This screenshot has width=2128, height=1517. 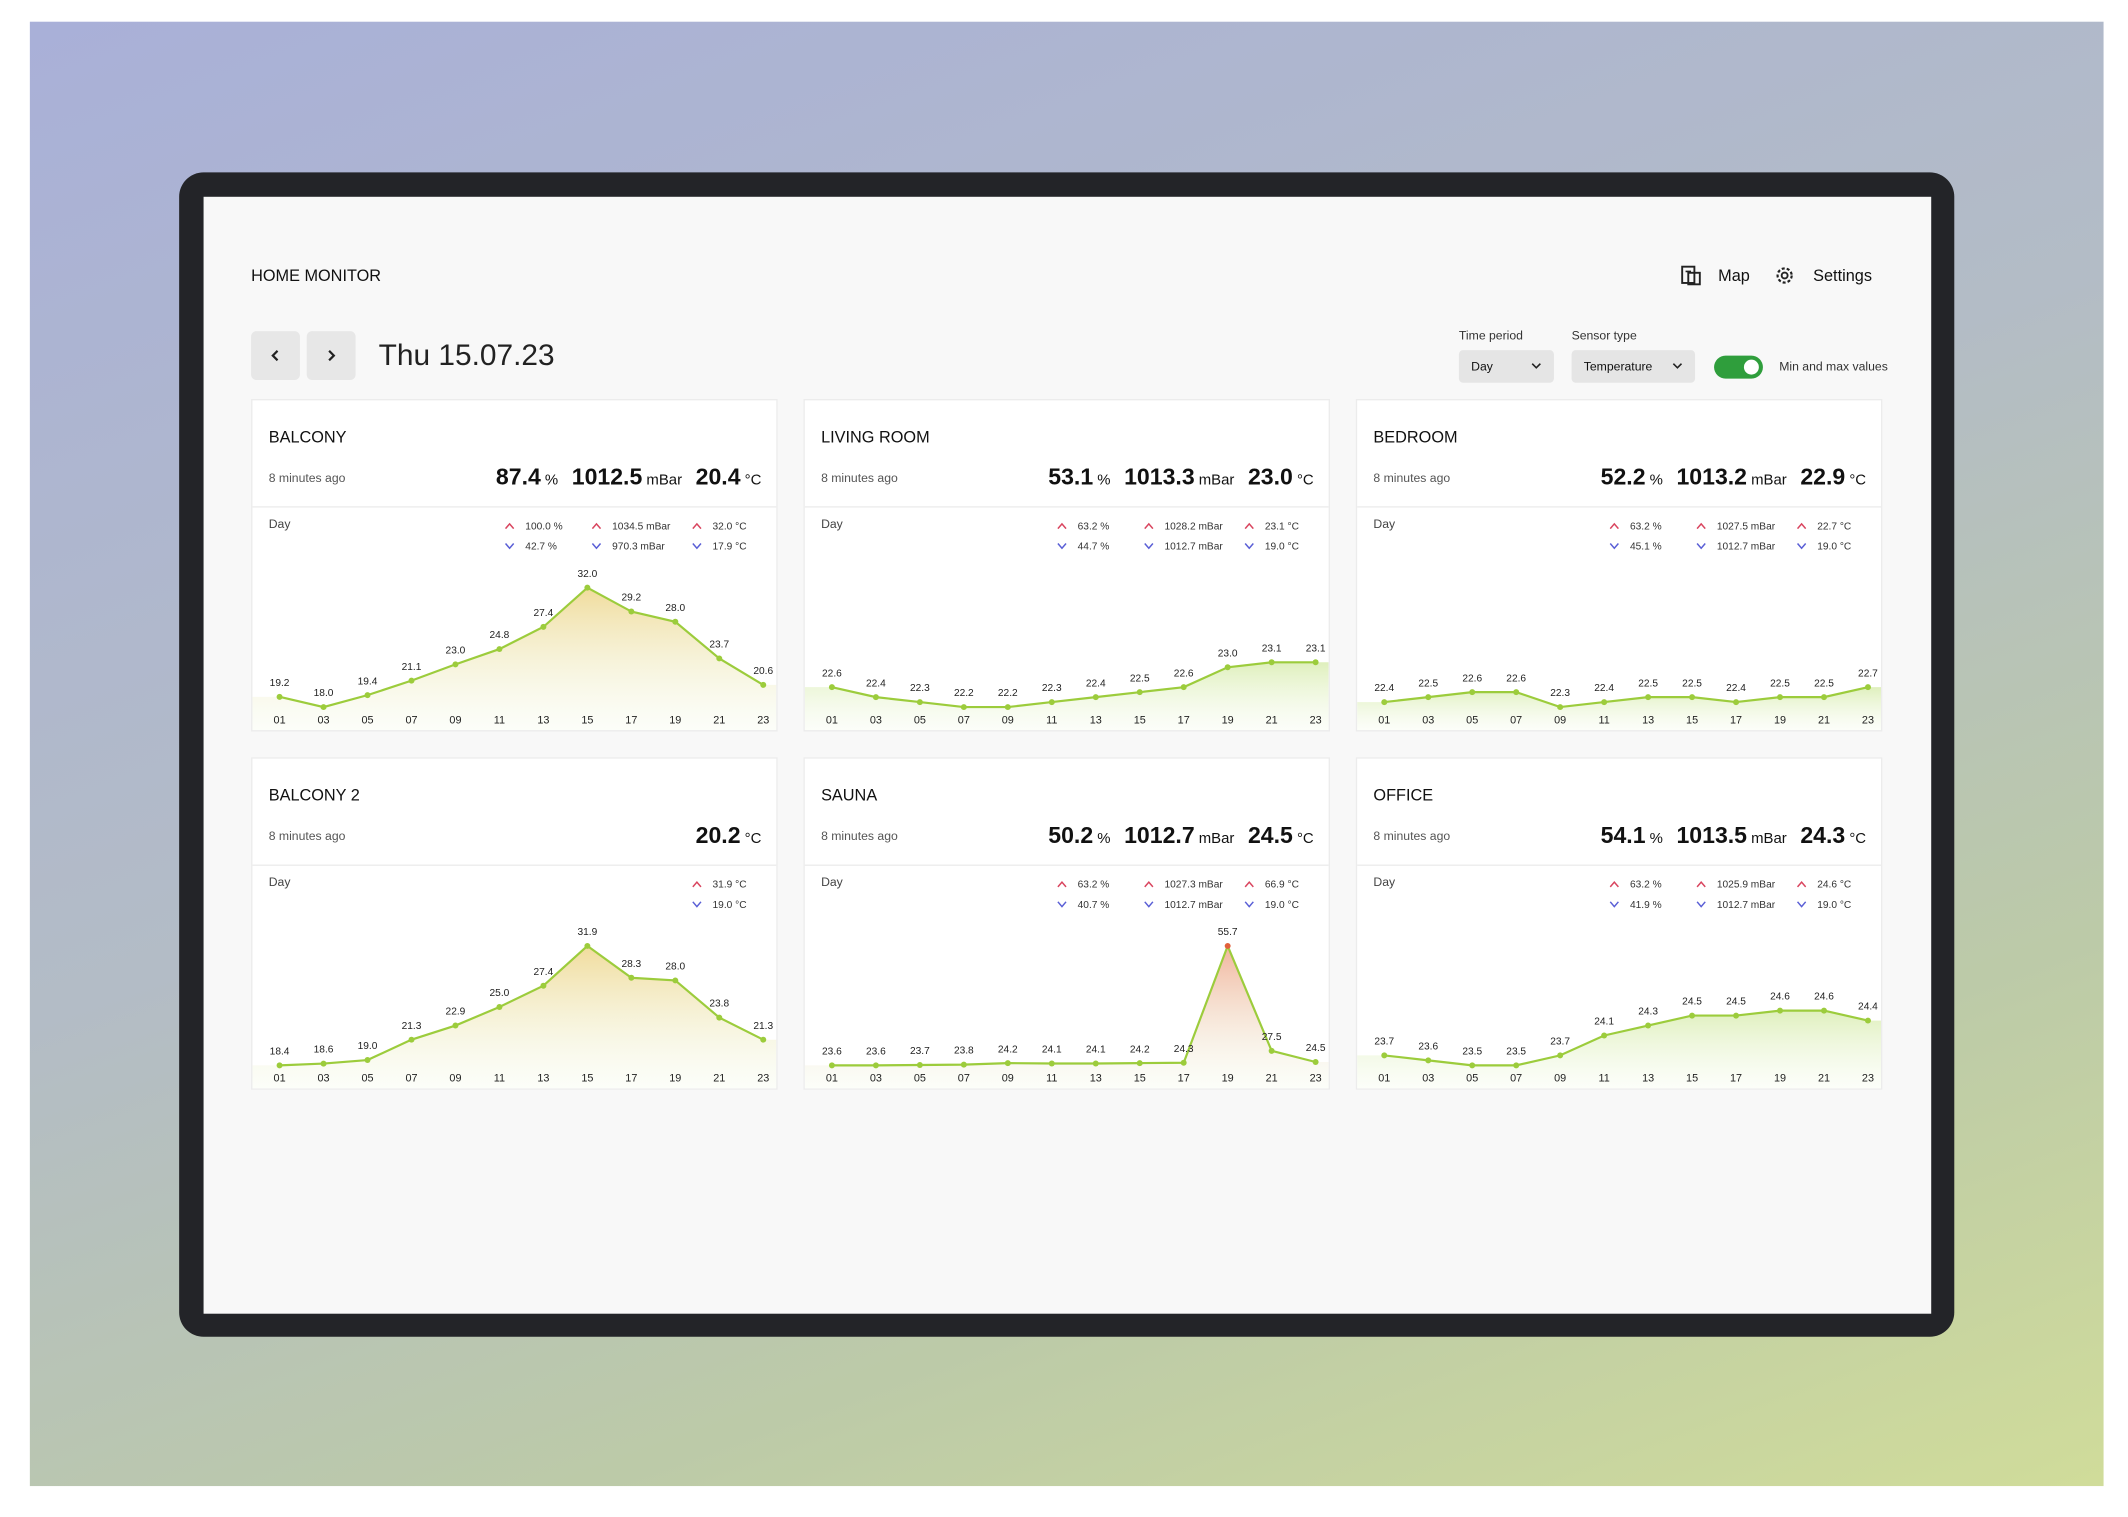 What do you see at coordinates (1428, 1047) in the screenshot?
I see `point-label: 23.6` at bounding box center [1428, 1047].